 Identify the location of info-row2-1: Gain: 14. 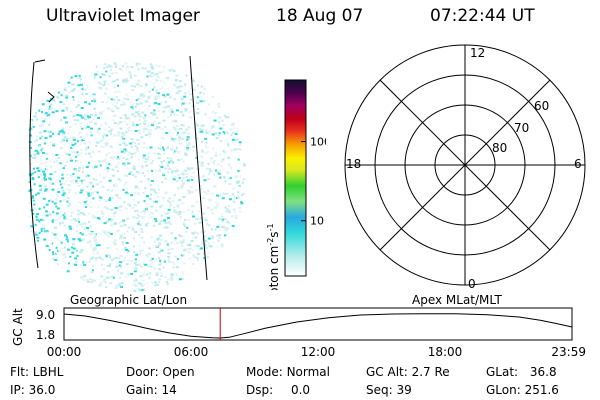
(151, 390).